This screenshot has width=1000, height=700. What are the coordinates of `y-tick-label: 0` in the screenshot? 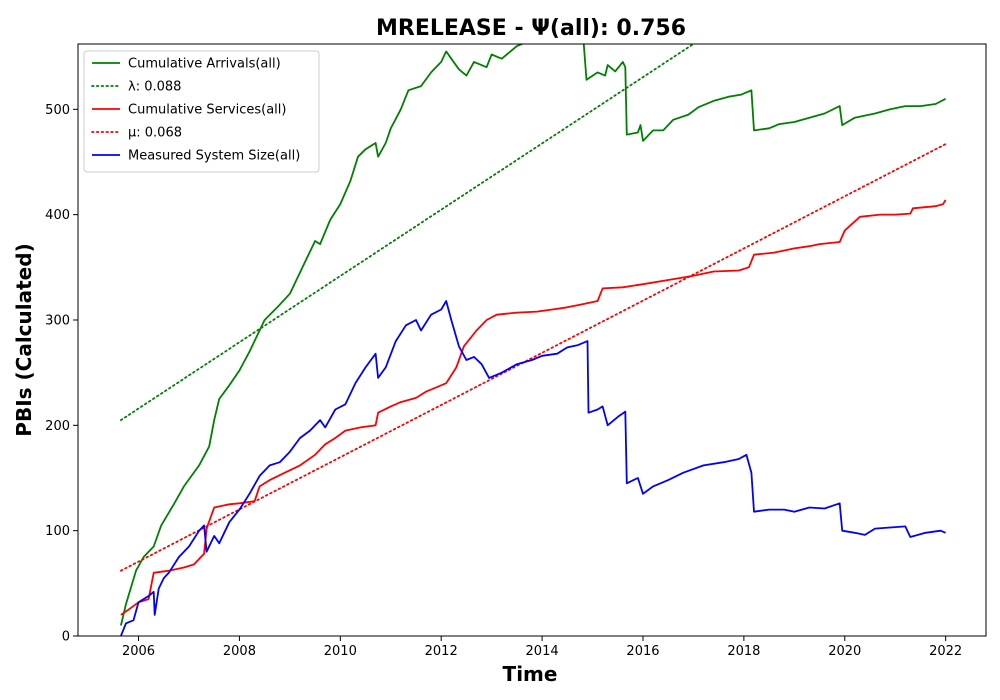 It's located at (66, 637).